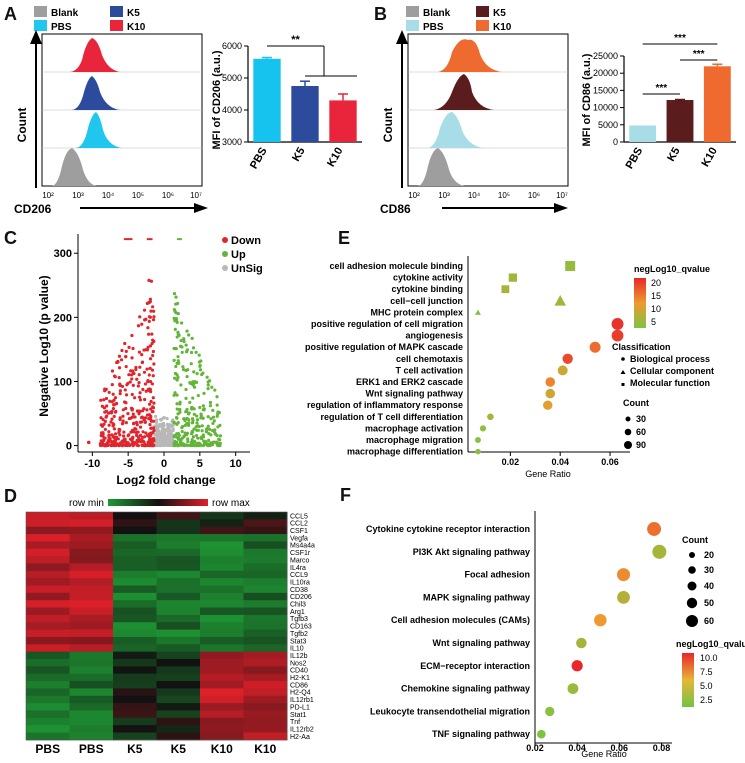 This screenshot has height=763, width=745. Describe the element at coordinates (156, 626) in the screenshot. I see `heatmap-frame` at that location.